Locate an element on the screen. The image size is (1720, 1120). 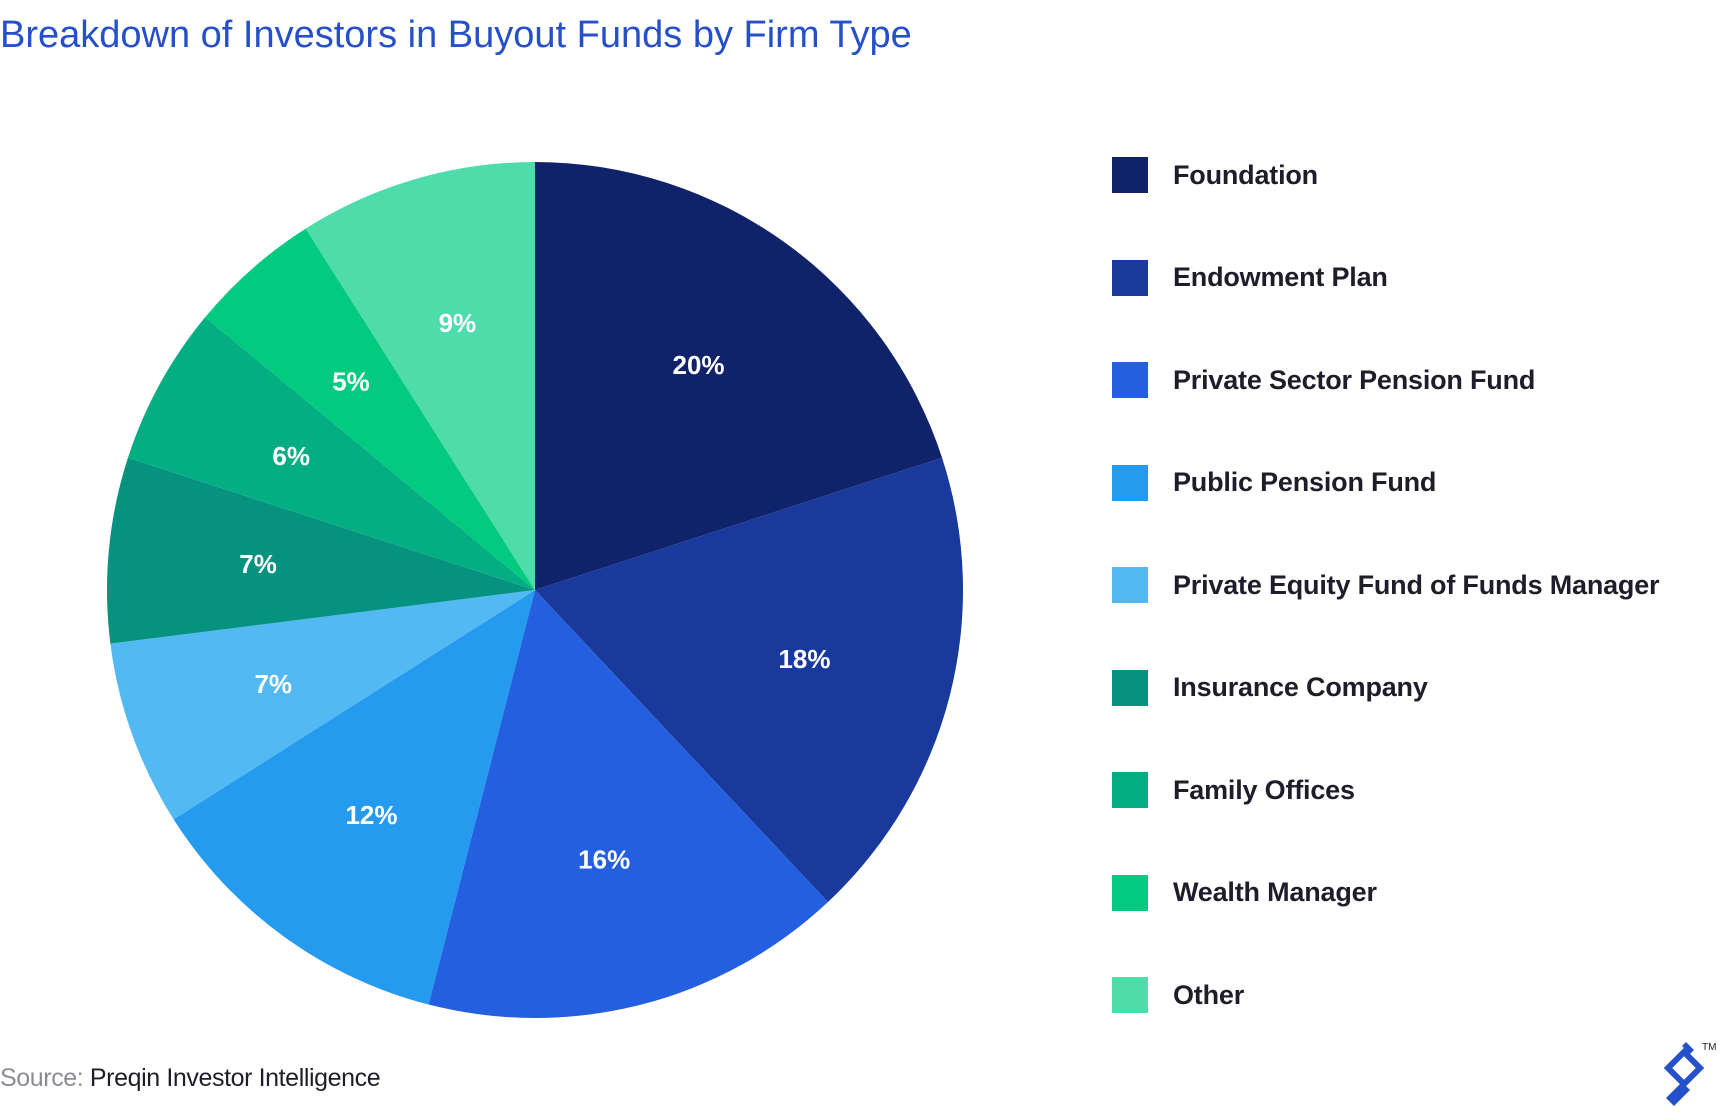
legend-item-foundation: Foundation is located at coordinates (1215, 175).